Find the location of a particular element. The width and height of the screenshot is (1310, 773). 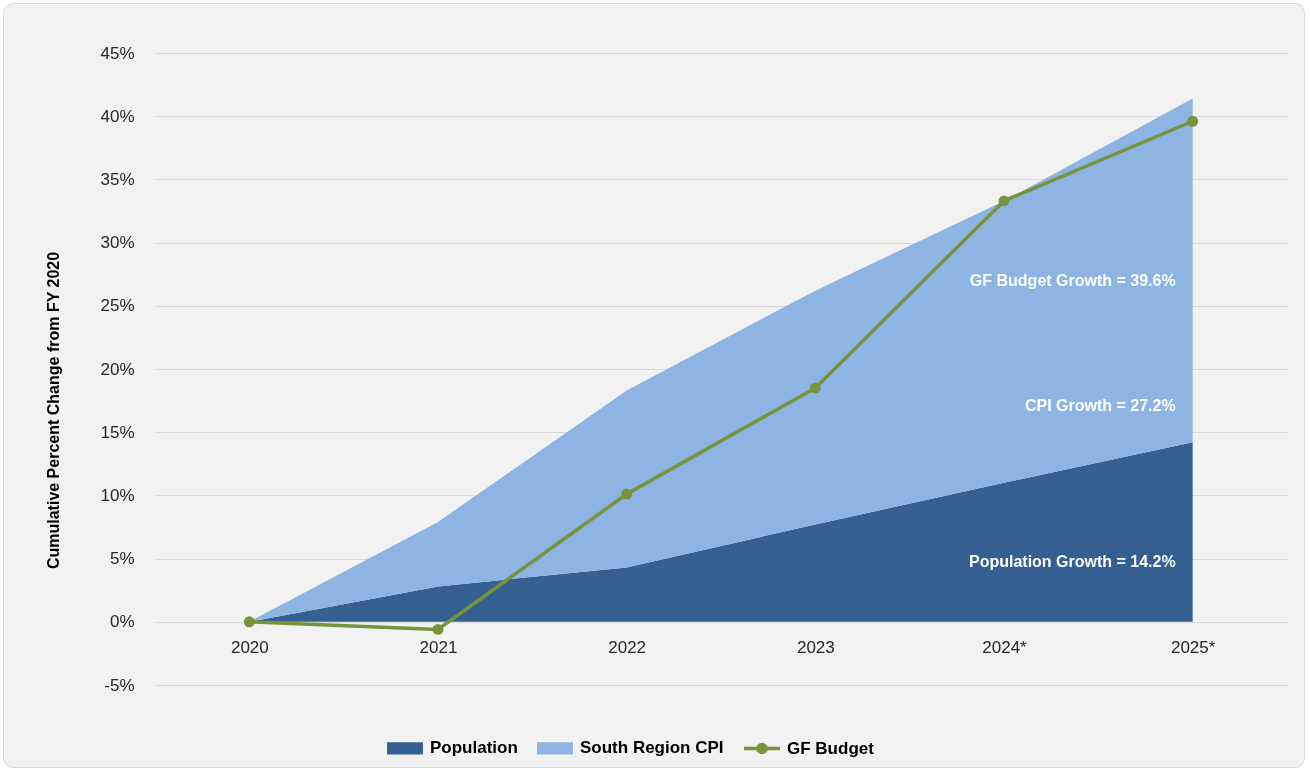

annotation: Population Growth = 14.2% is located at coordinates (1072, 562).